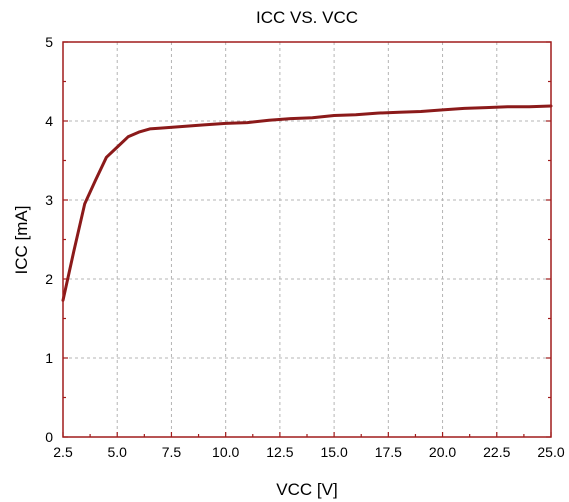 Image resolution: width=569 pixels, height=502 pixels. I want to click on x-tick-label: 15.0, so click(333, 452).